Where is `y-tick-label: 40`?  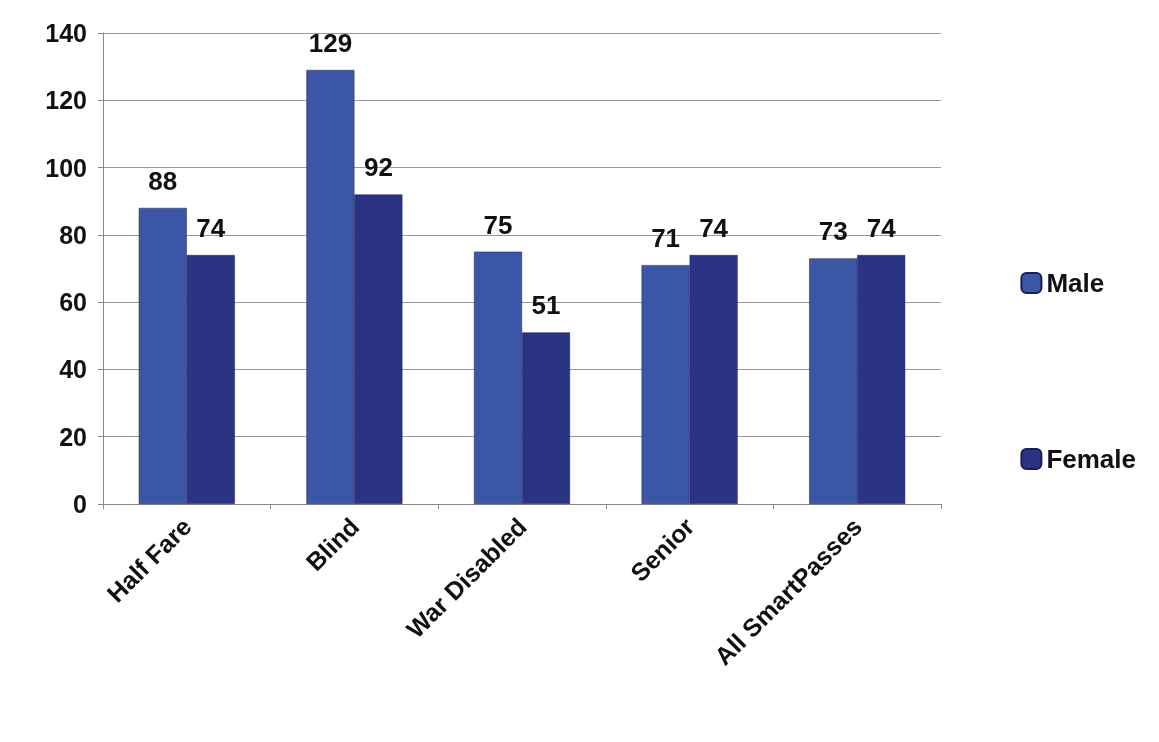
y-tick-label: 40 is located at coordinates (73, 369).